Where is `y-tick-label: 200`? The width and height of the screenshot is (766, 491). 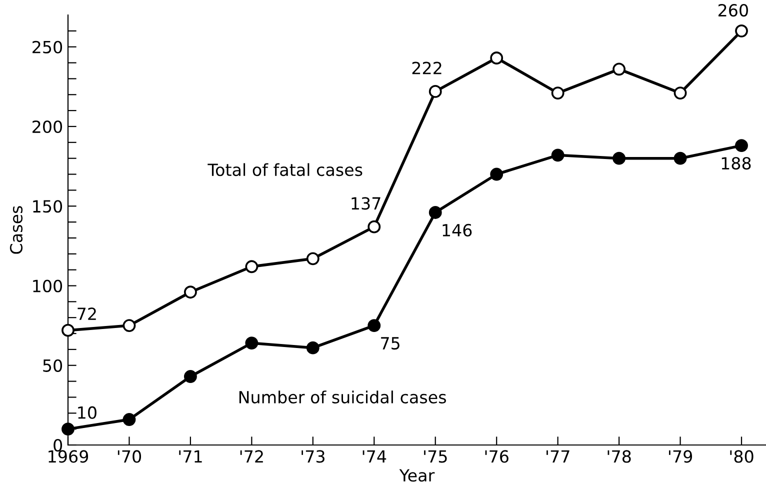 y-tick-label: 200 is located at coordinates (47, 127).